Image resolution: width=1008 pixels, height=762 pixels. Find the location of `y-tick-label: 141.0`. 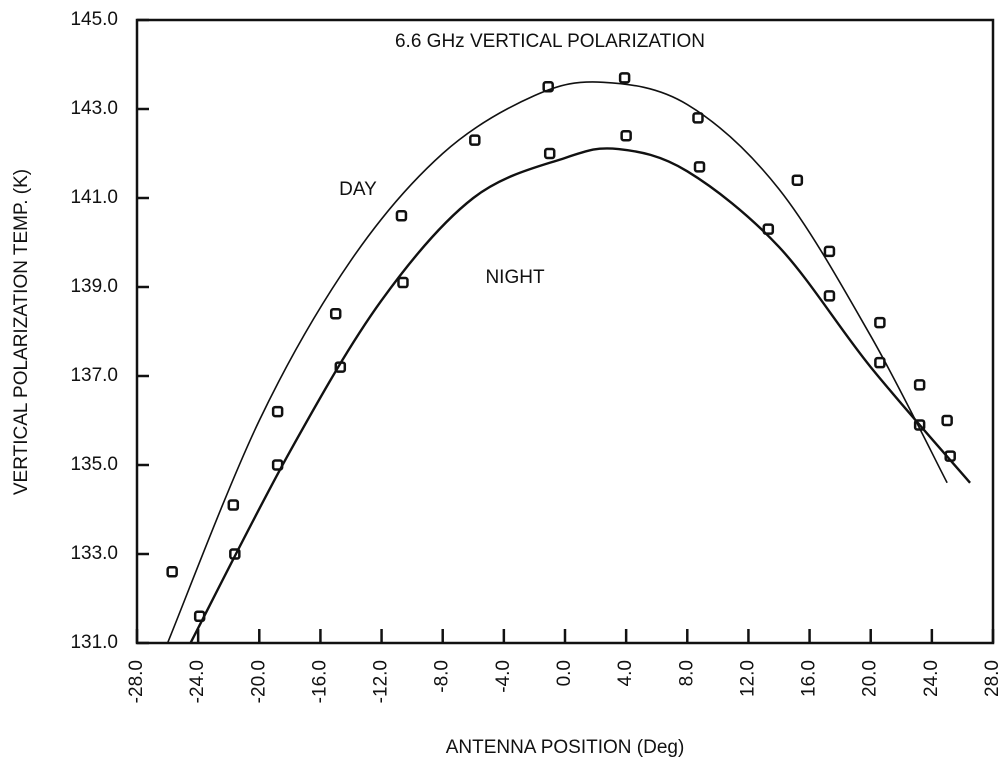

y-tick-label: 141.0 is located at coordinates (94, 197).